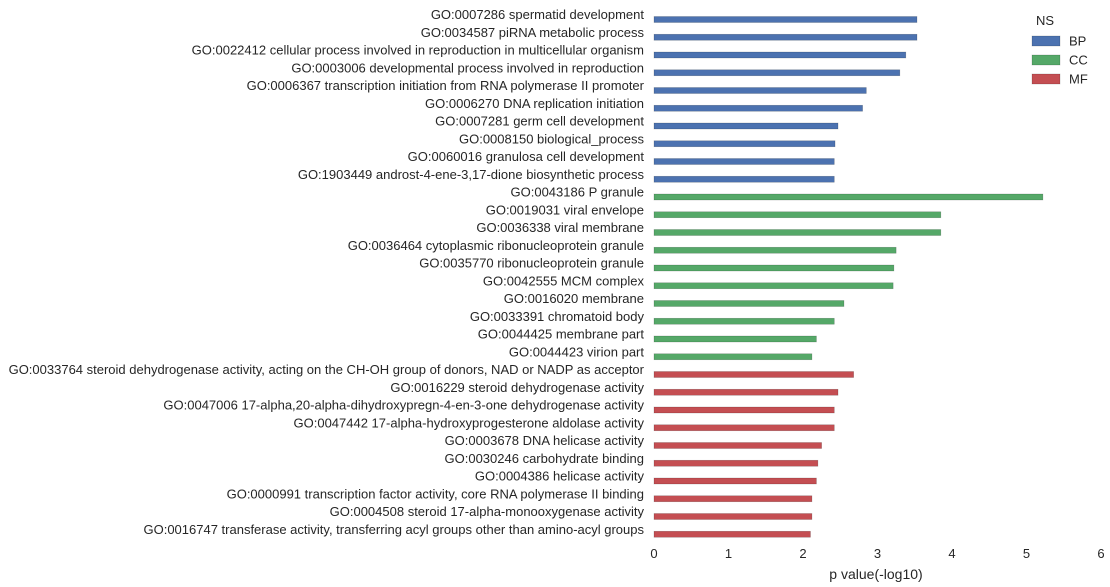  Describe the element at coordinates (560, 476) in the screenshot. I see `category-label: GO:0004386 helicase activity` at that location.